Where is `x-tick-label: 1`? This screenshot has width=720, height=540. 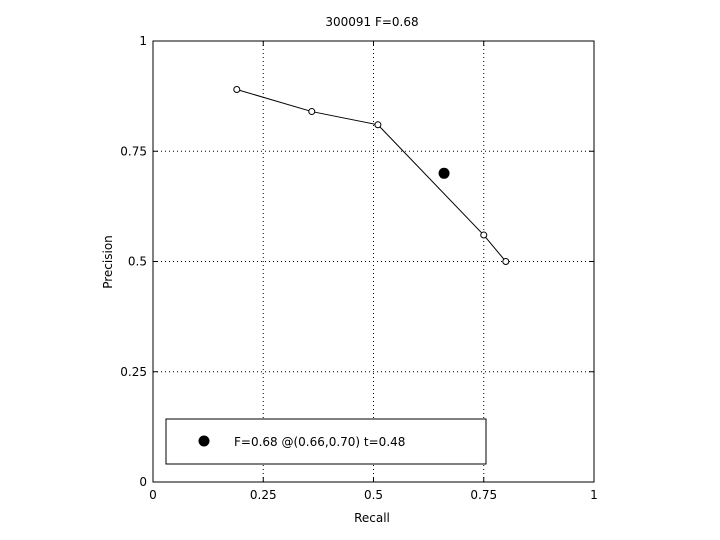
x-tick-label: 1 is located at coordinates (594, 495).